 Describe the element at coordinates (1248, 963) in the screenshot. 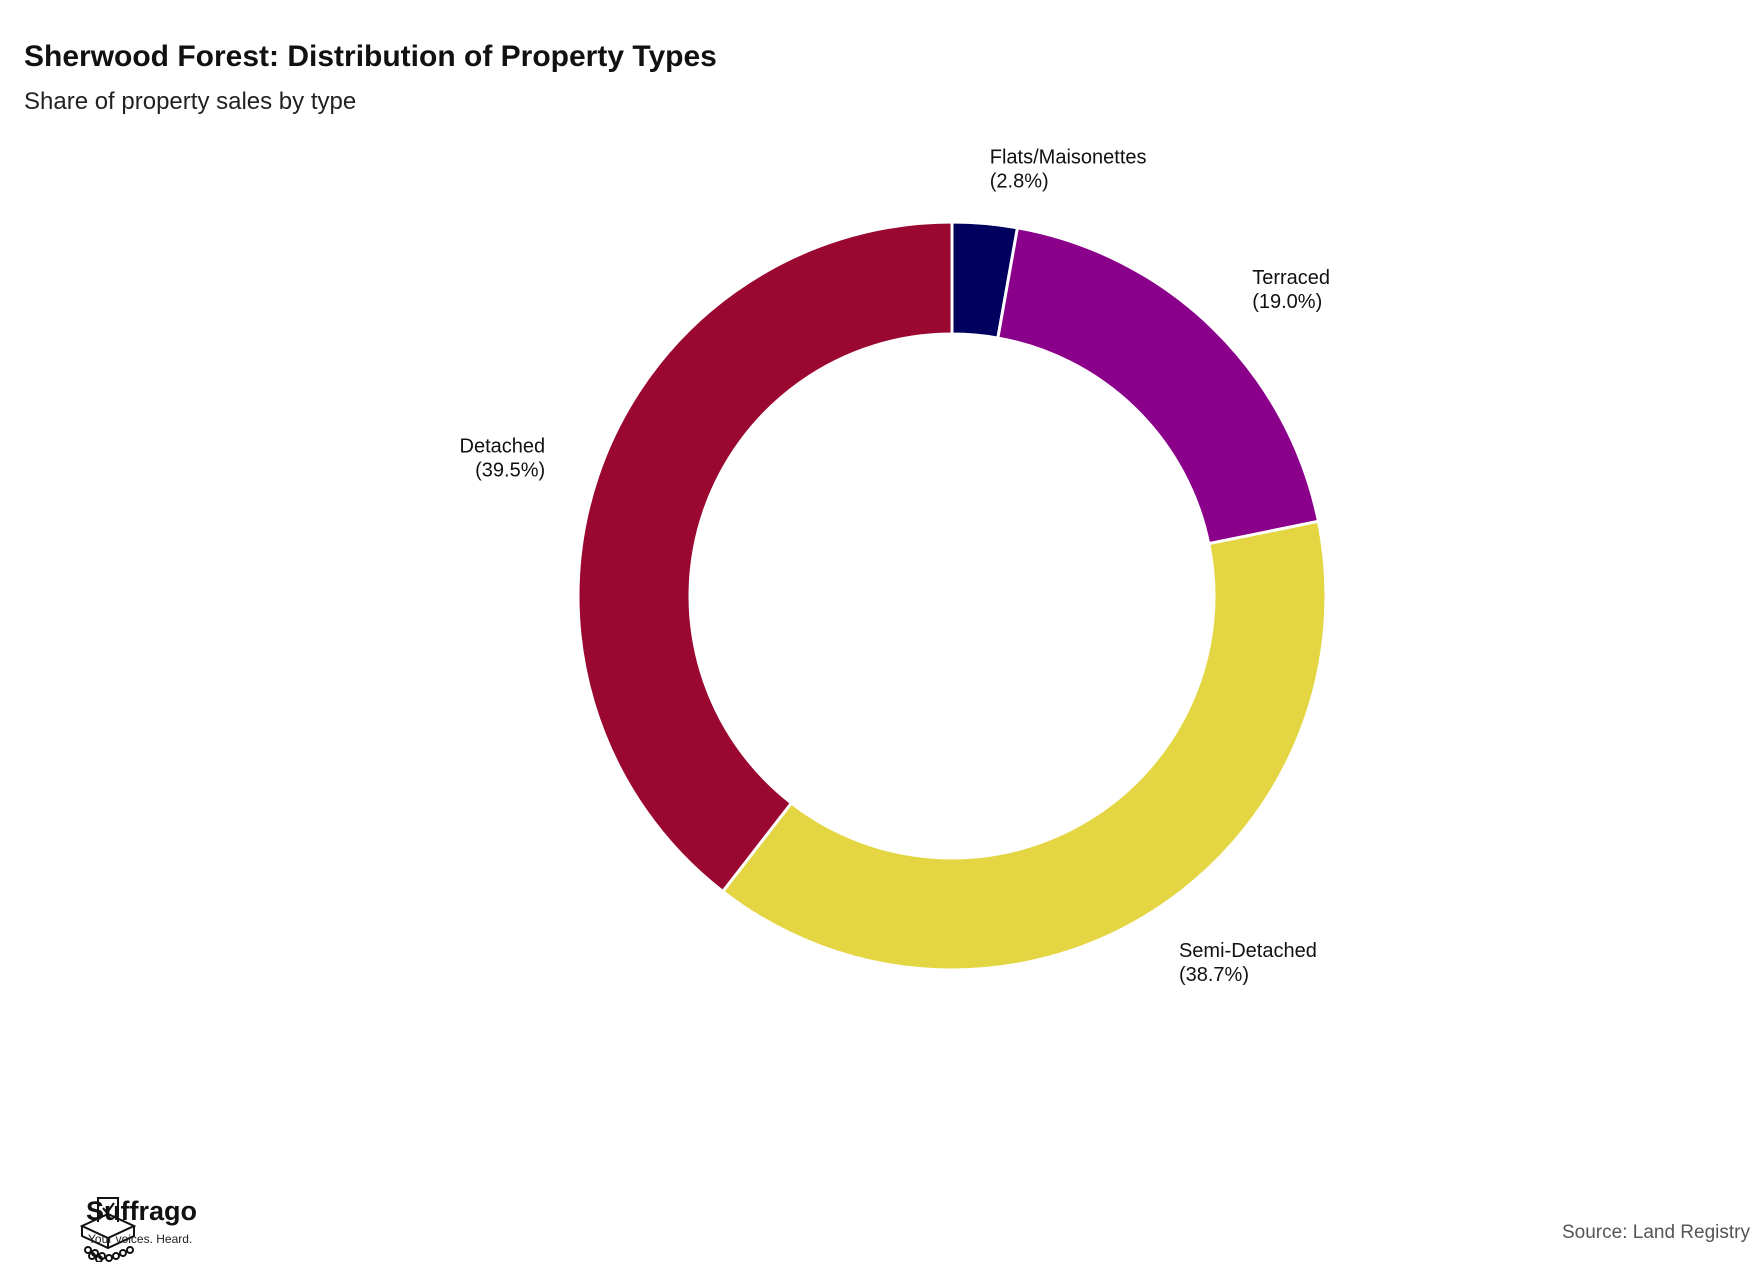

I see `slice-label-semi-detached: Semi-Detached (38.7%)` at that location.